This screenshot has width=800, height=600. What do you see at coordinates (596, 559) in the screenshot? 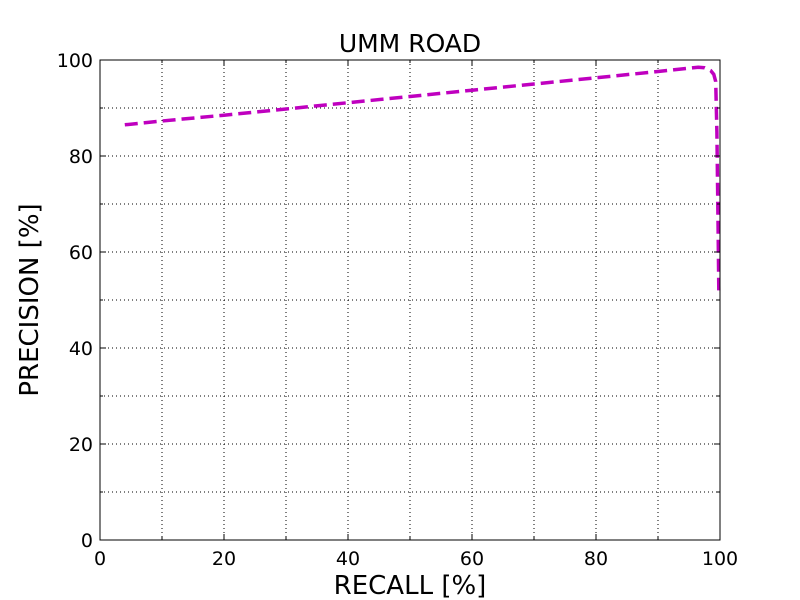
I see `x-tick-label-80: 80` at bounding box center [596, 559].